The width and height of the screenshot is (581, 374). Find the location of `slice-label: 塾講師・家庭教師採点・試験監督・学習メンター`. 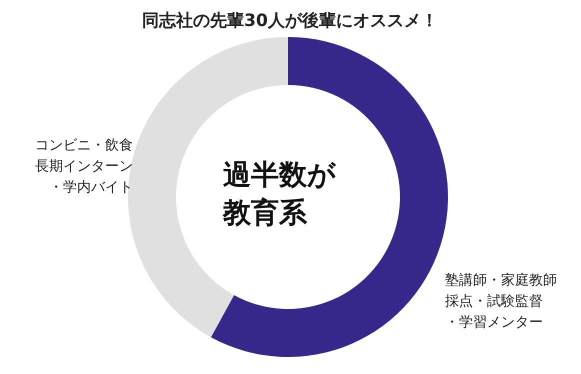

slice-label: 塾講師・家庭教師採点・試験監督・学習メンター is located at coordinates (501, 301).